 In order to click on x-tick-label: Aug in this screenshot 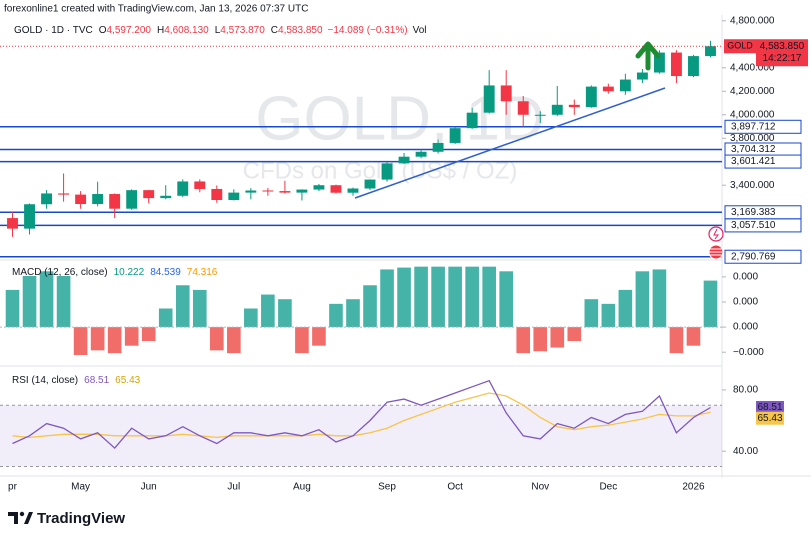, I will do `click(302, 487)`.